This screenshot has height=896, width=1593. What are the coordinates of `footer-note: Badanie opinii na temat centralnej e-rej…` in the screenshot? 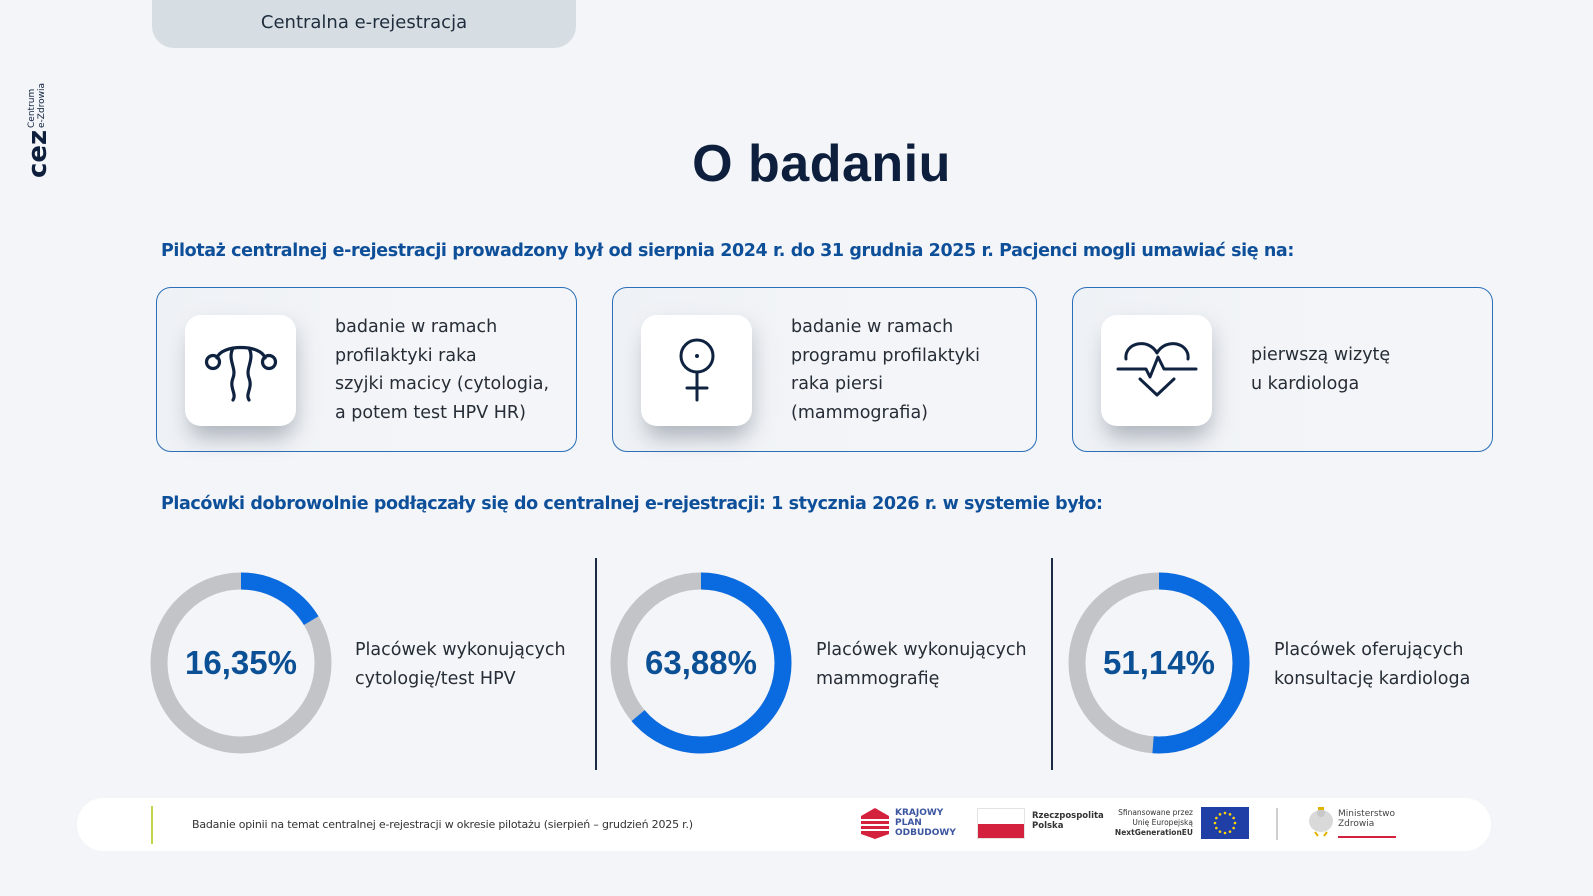 It's located at (442, 824).